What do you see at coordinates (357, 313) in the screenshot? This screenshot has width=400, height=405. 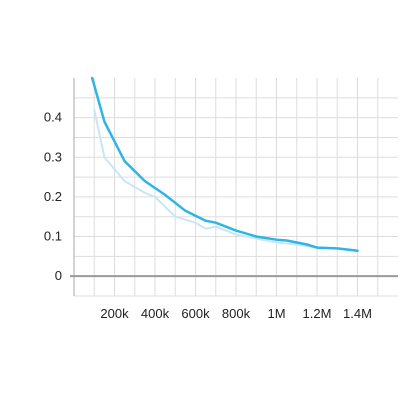 I see `x-tick-label: 1.4M` at bounding box center [357, 313].